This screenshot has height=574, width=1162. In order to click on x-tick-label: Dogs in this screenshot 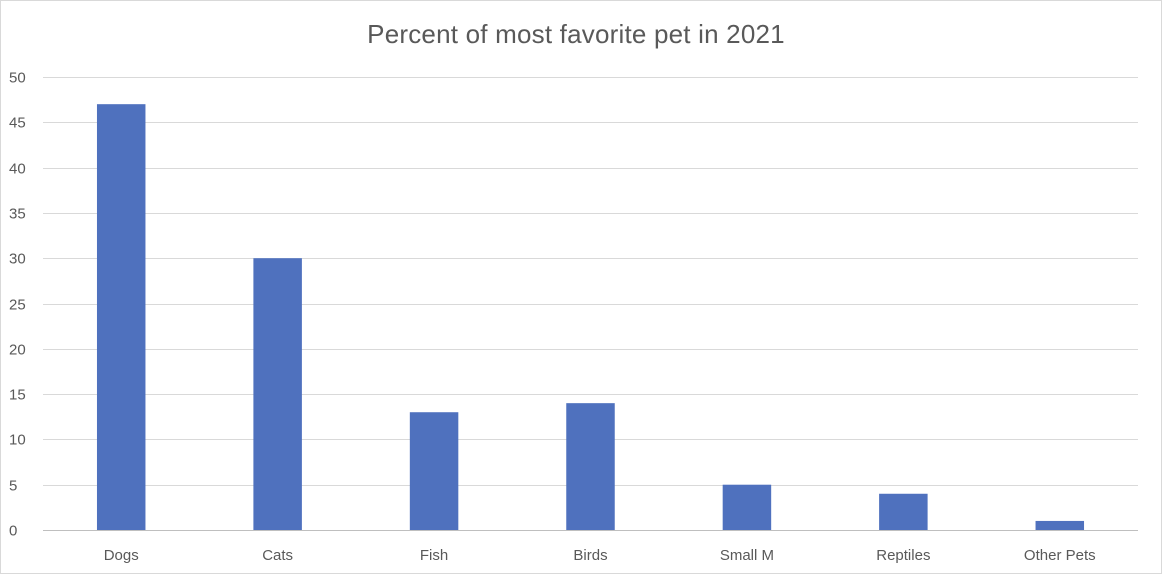, I will do `click(121, 555)`.